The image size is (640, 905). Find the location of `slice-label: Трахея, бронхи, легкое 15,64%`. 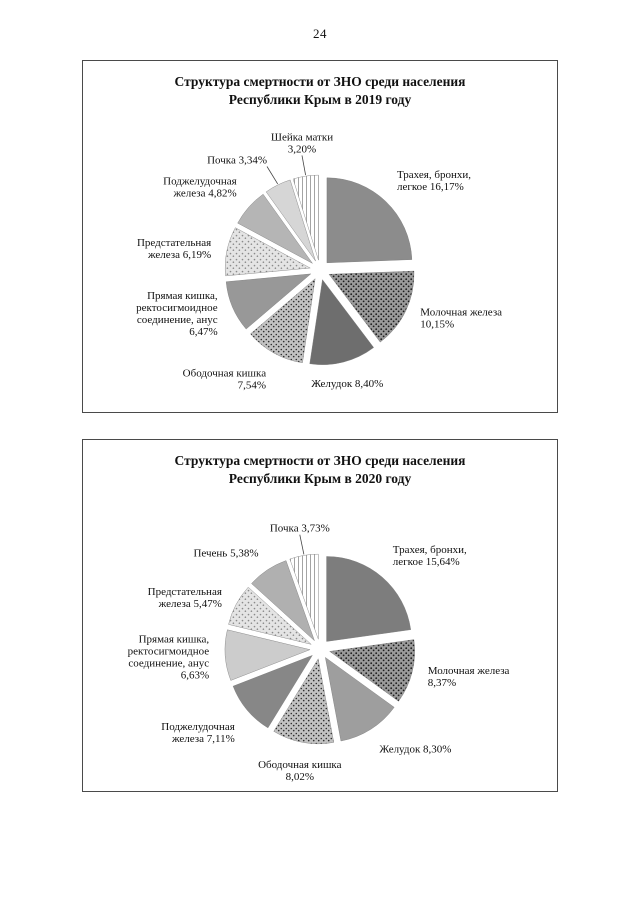

slice-label: Трахея, бронхи, легкое 15,64% is located at coordinates (430, 556).